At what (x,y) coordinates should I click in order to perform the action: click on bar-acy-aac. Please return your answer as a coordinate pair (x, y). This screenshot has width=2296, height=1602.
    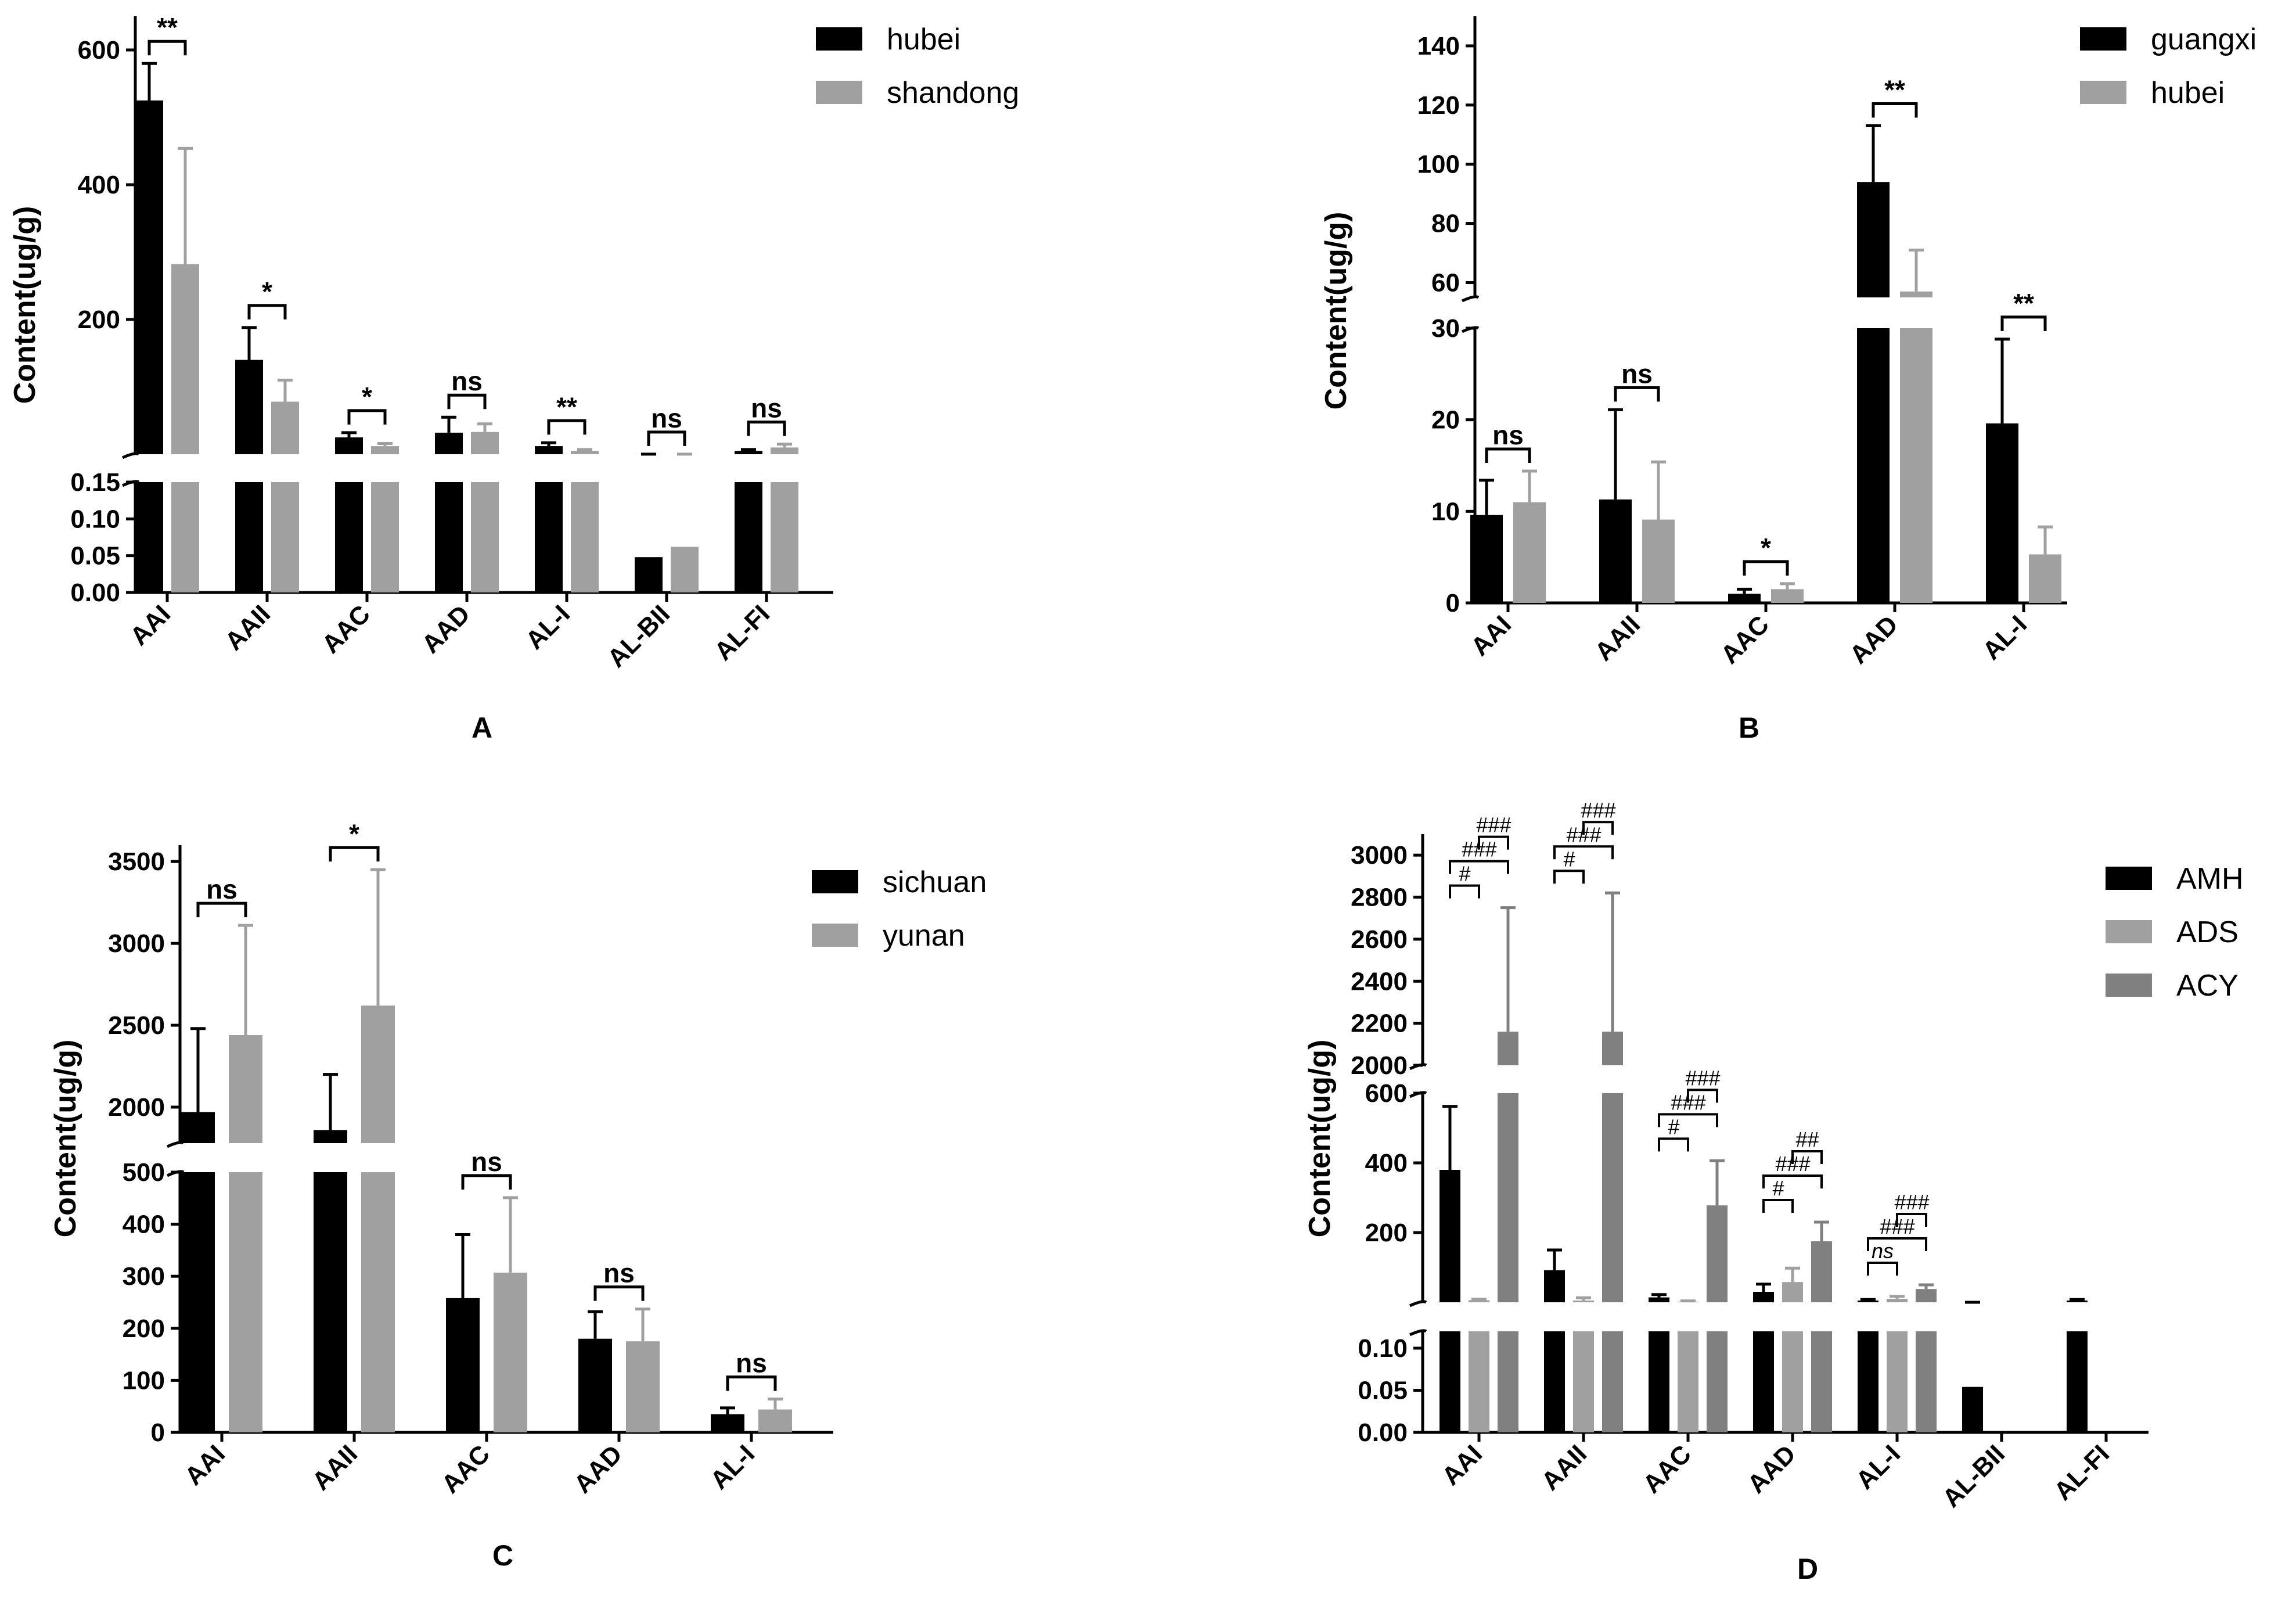
    Looking at the image, I should click on (1717, 1381).